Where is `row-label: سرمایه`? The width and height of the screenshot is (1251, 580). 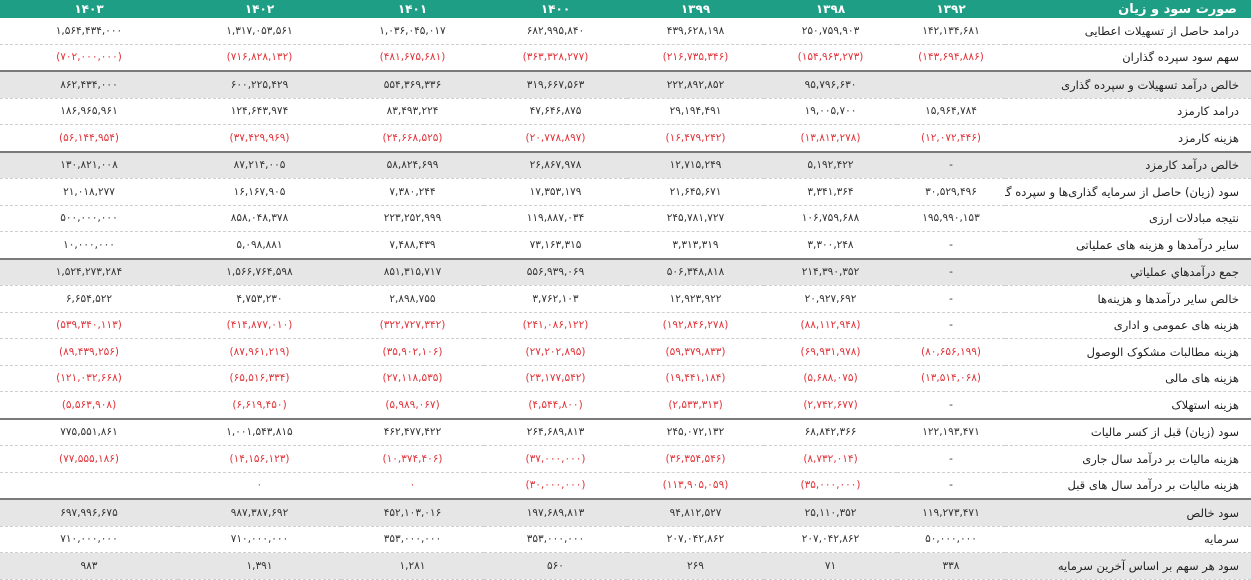 row-label: سرمایه is located at coordinates (1128, 539).